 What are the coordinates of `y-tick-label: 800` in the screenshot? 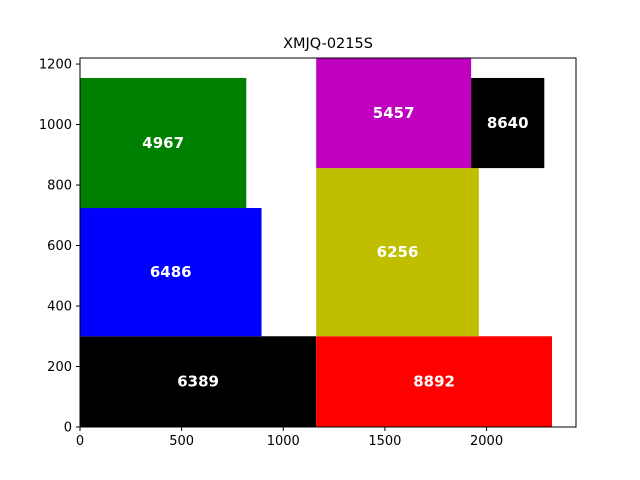 It's located at (59, 186).